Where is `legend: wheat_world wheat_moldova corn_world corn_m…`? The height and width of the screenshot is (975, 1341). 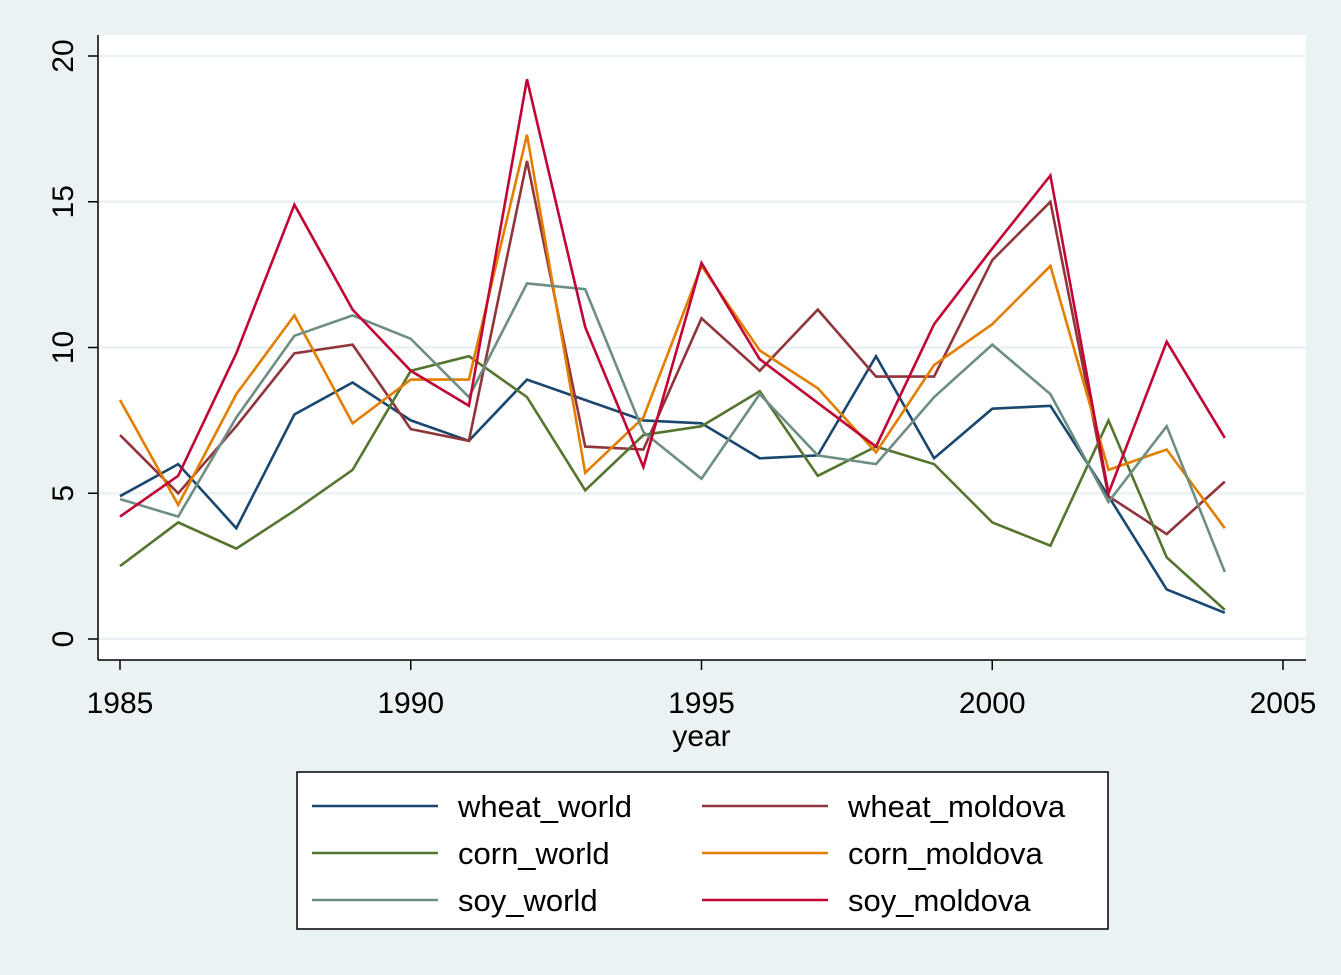
legend: wheat_world wheat_moldova corn_world corn_m… is located at coordinates (702, 850).